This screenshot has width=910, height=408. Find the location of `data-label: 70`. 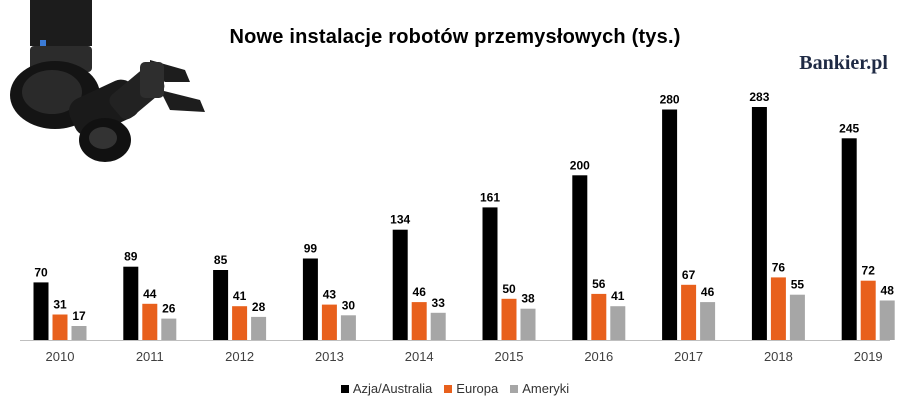

data-label: 70 is located at coordinates (41, 272).